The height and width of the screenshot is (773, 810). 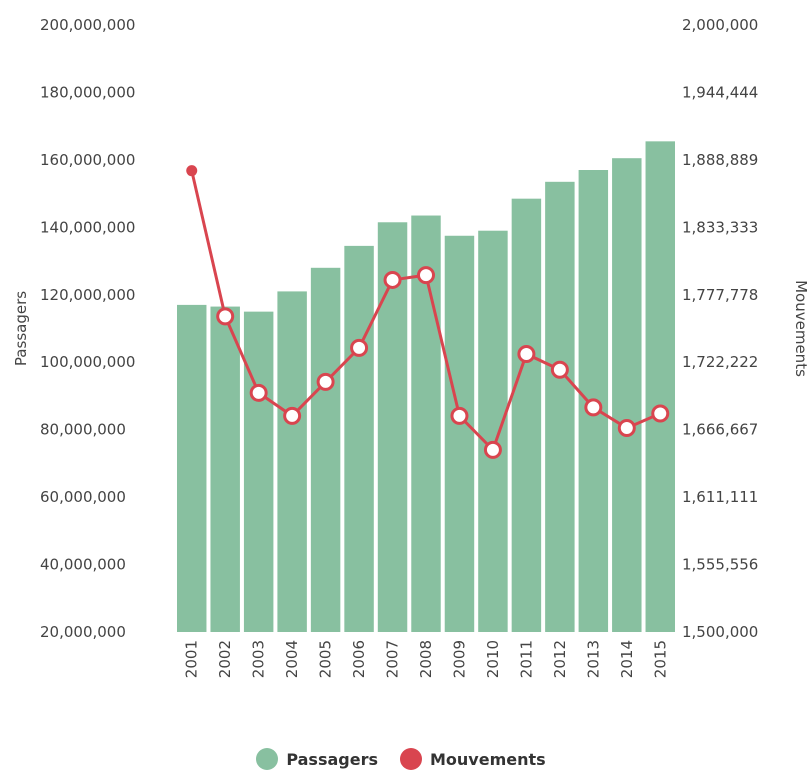 What do you see at coordinates (87, 362) in the screenshot?
I see `left-tick-label: 100,000,000` at bounding box center [87, 362].